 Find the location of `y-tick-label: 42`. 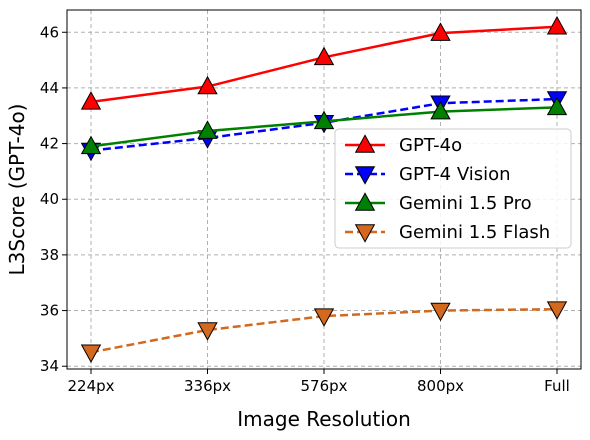

y-tick-label: 42 is located at coordinates (49, 144).